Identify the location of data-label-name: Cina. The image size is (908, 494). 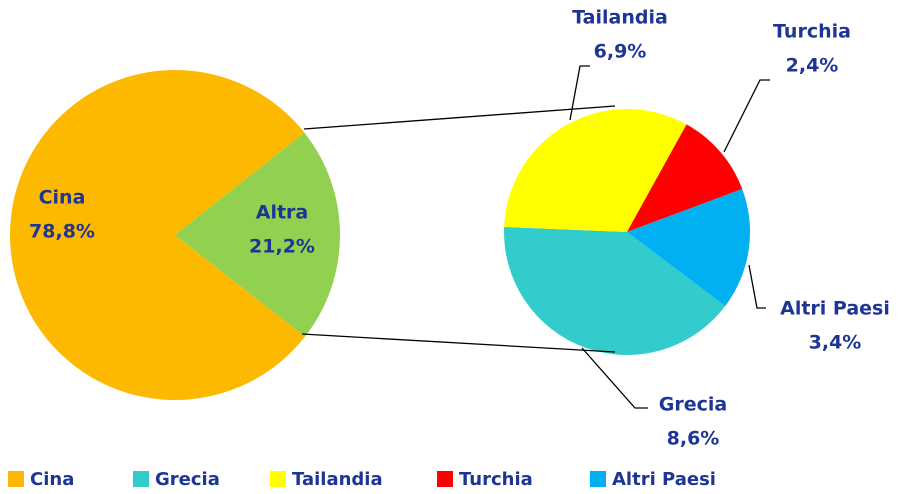
(62, 198).